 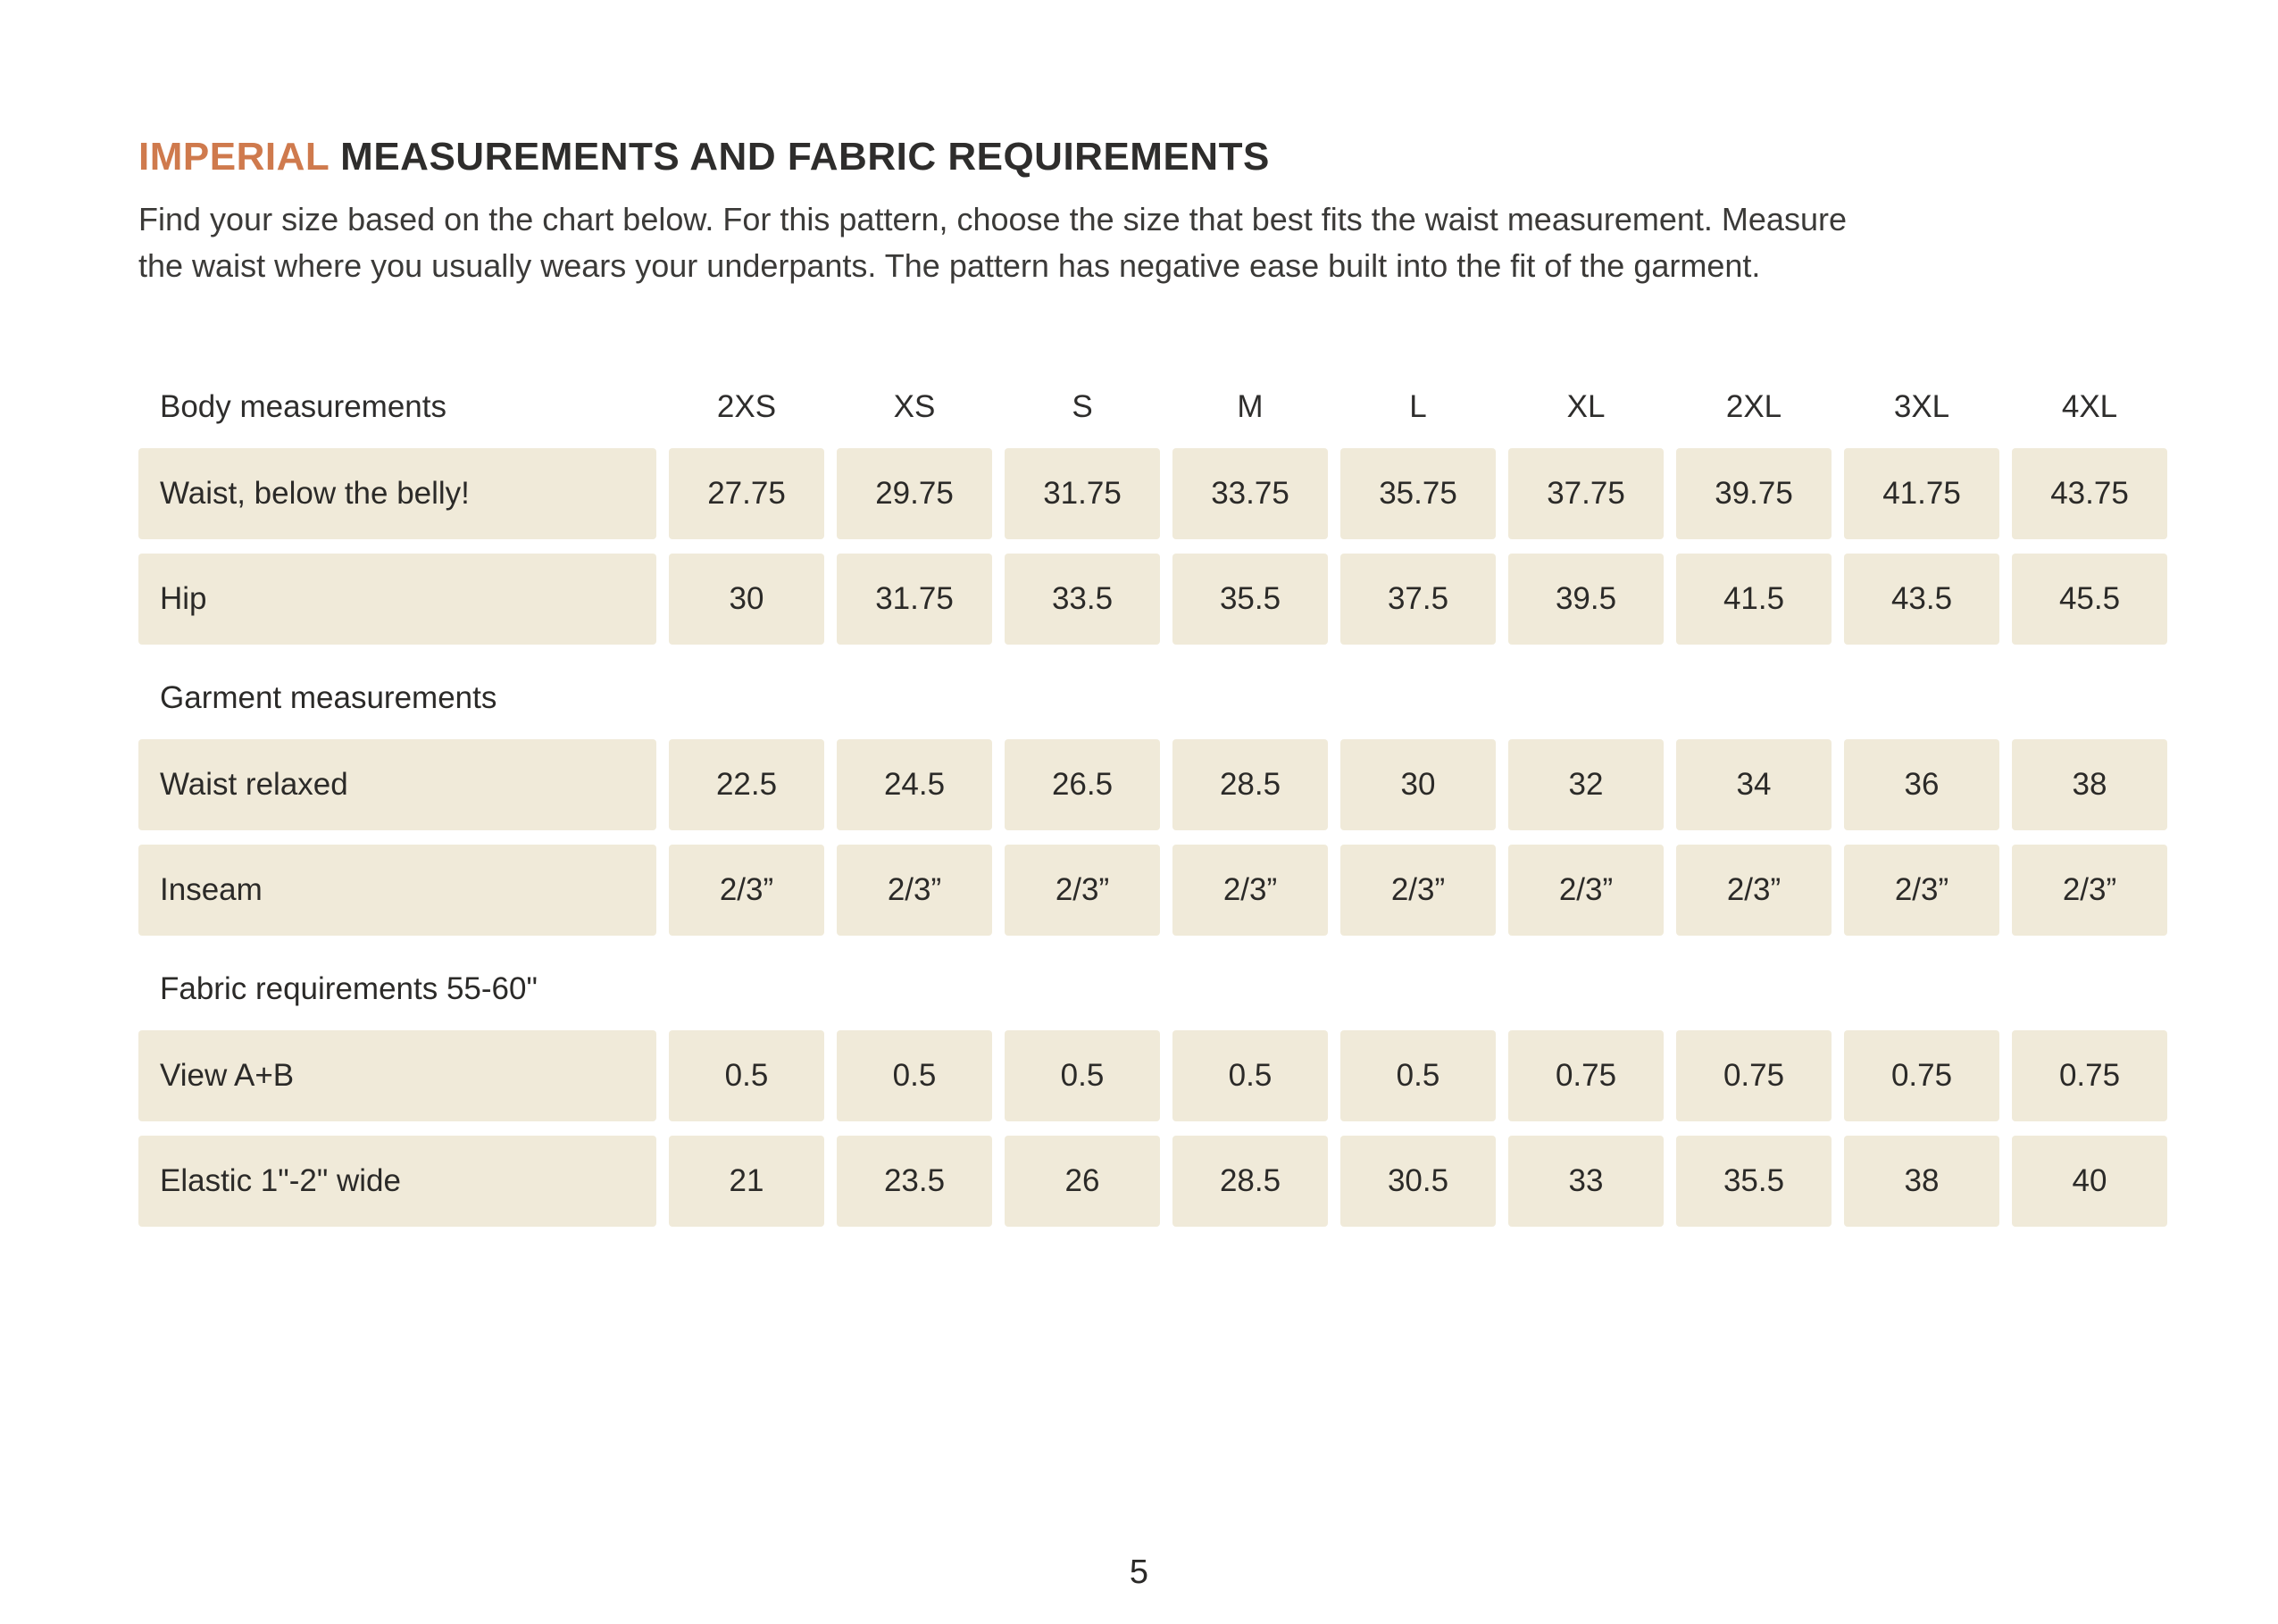 I want to click on cell-value: 41.75, so click(x=1921, y=494).